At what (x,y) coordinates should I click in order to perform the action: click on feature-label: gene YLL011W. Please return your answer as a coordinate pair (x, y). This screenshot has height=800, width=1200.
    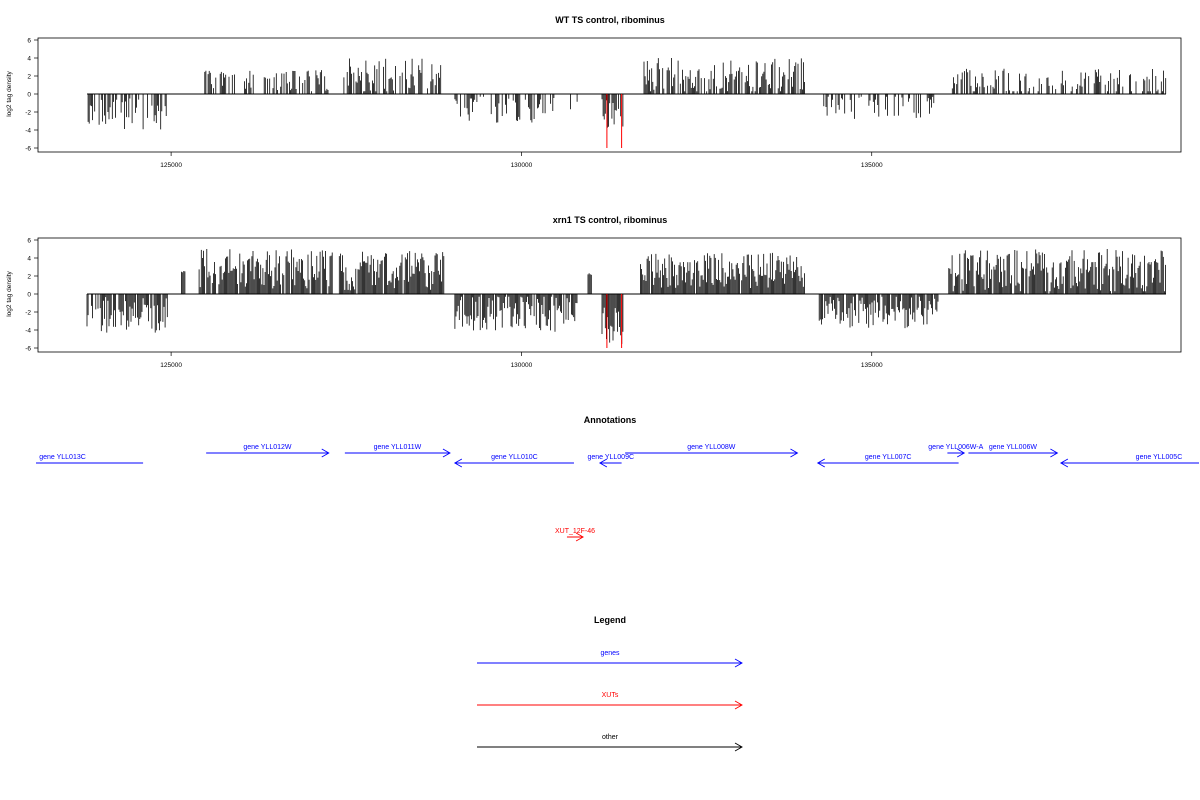
    Looking at the image, I should click on (398, 447).